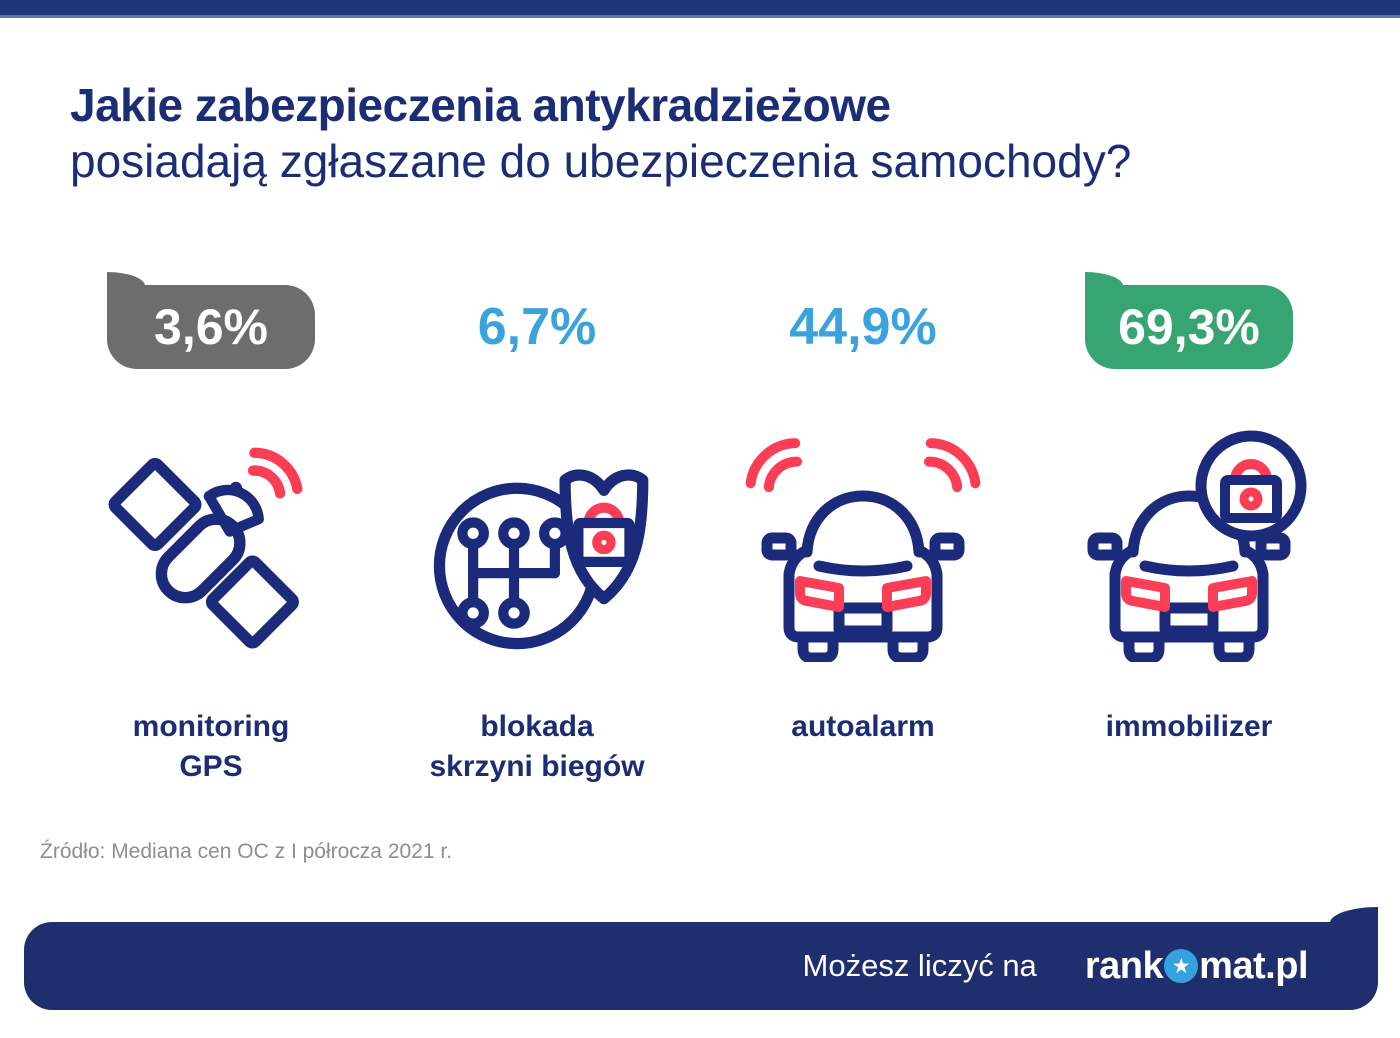  I want to click on car-immobilizer-icon, so click(1188, 546).